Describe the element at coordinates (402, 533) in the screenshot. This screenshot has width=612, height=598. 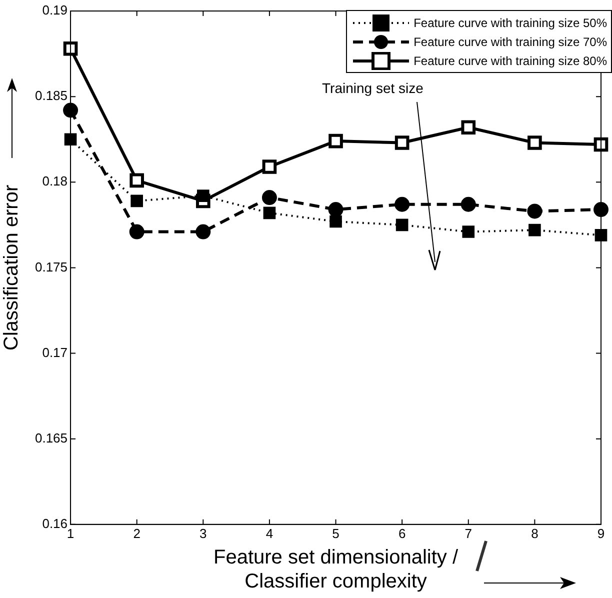
I see `x-tick-label: 6` at that location.